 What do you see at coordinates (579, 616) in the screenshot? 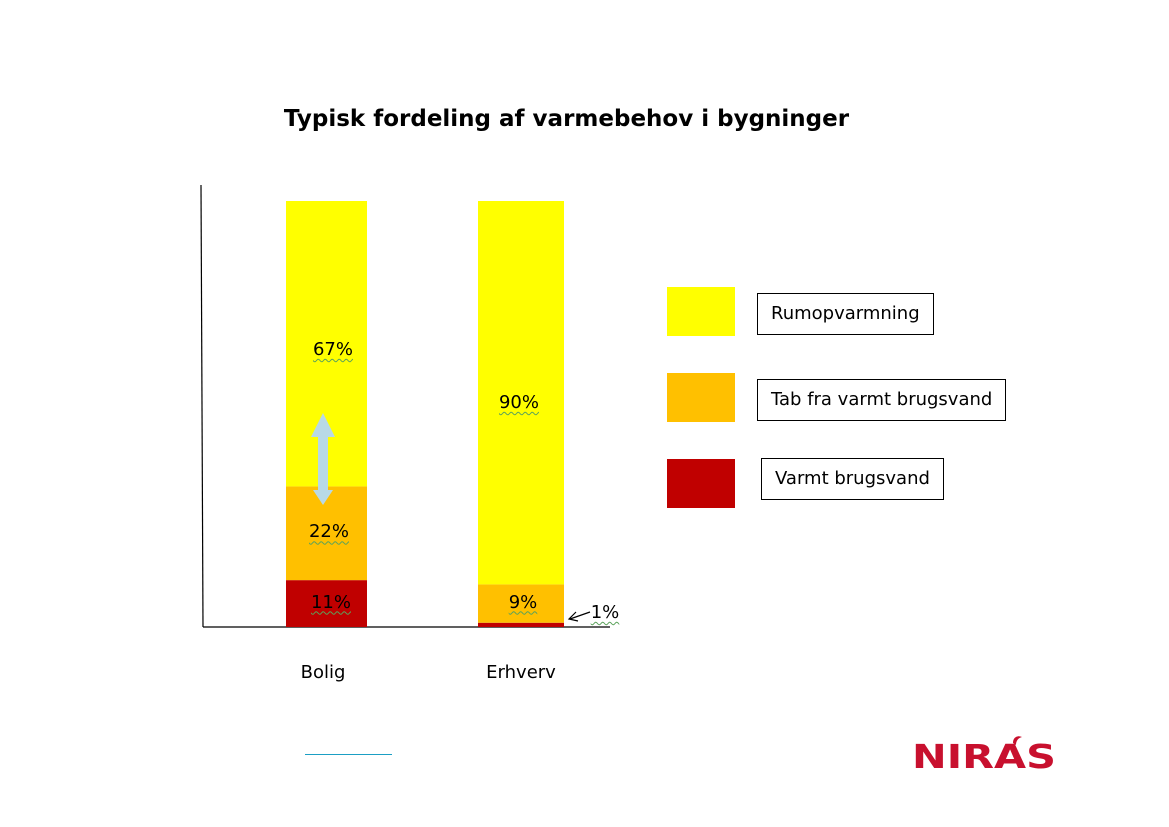
I see `pointer-arrow-icon` at bounding box center [579, 616].